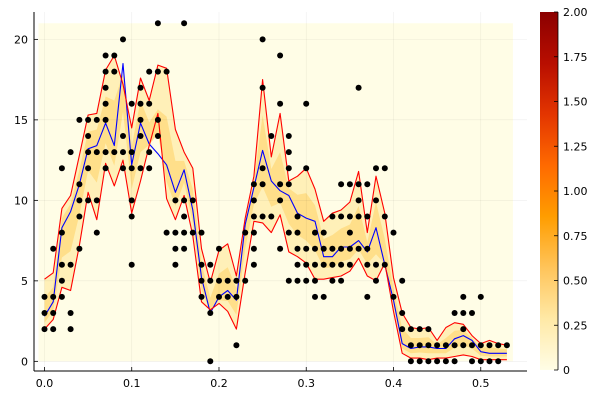 Image resolution: width=600 pixels, height=400 pixels. What do you see at coordinates (45, 383) in the screenshot?
I see `x-tick-label: 0.0` at bounding box center [45, 383].